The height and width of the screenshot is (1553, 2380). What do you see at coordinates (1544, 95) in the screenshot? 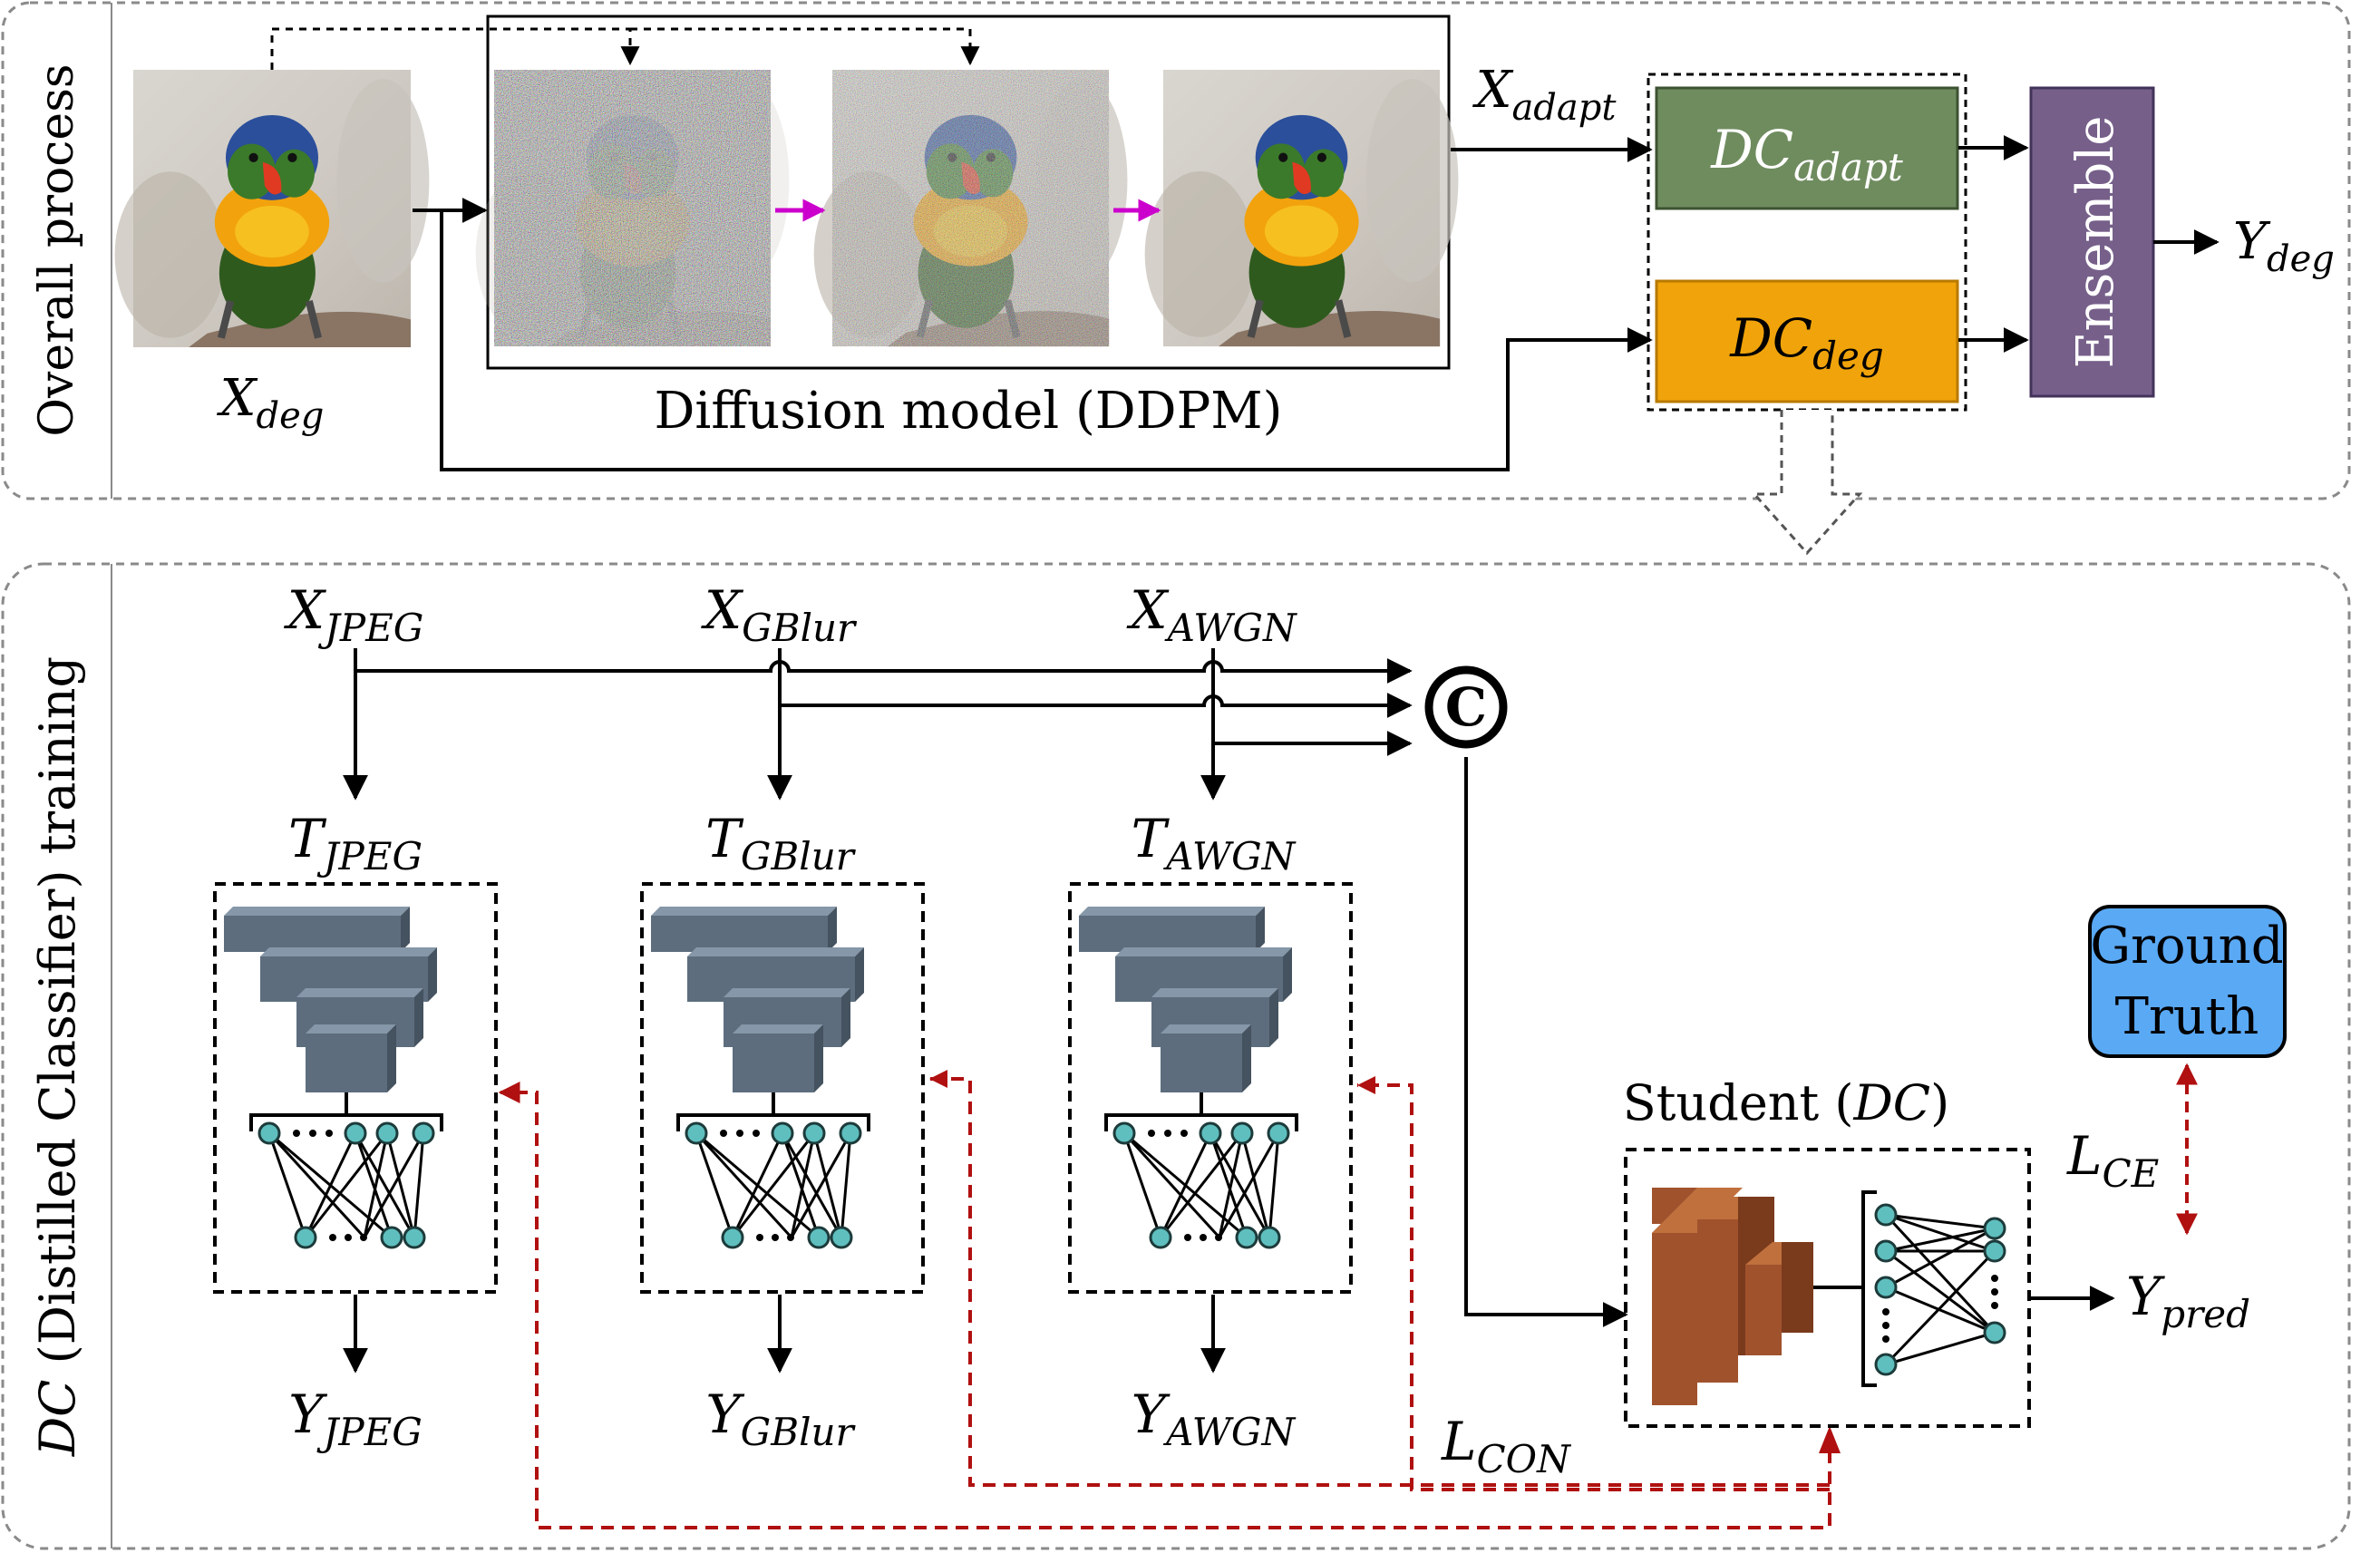
I see `label-x-adapt: Xadapt` at bounding box center [1544, 95].